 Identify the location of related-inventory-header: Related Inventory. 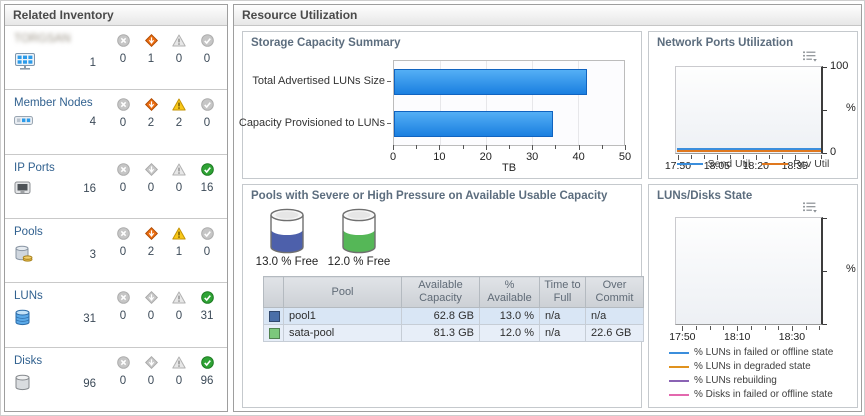
(116, 15).